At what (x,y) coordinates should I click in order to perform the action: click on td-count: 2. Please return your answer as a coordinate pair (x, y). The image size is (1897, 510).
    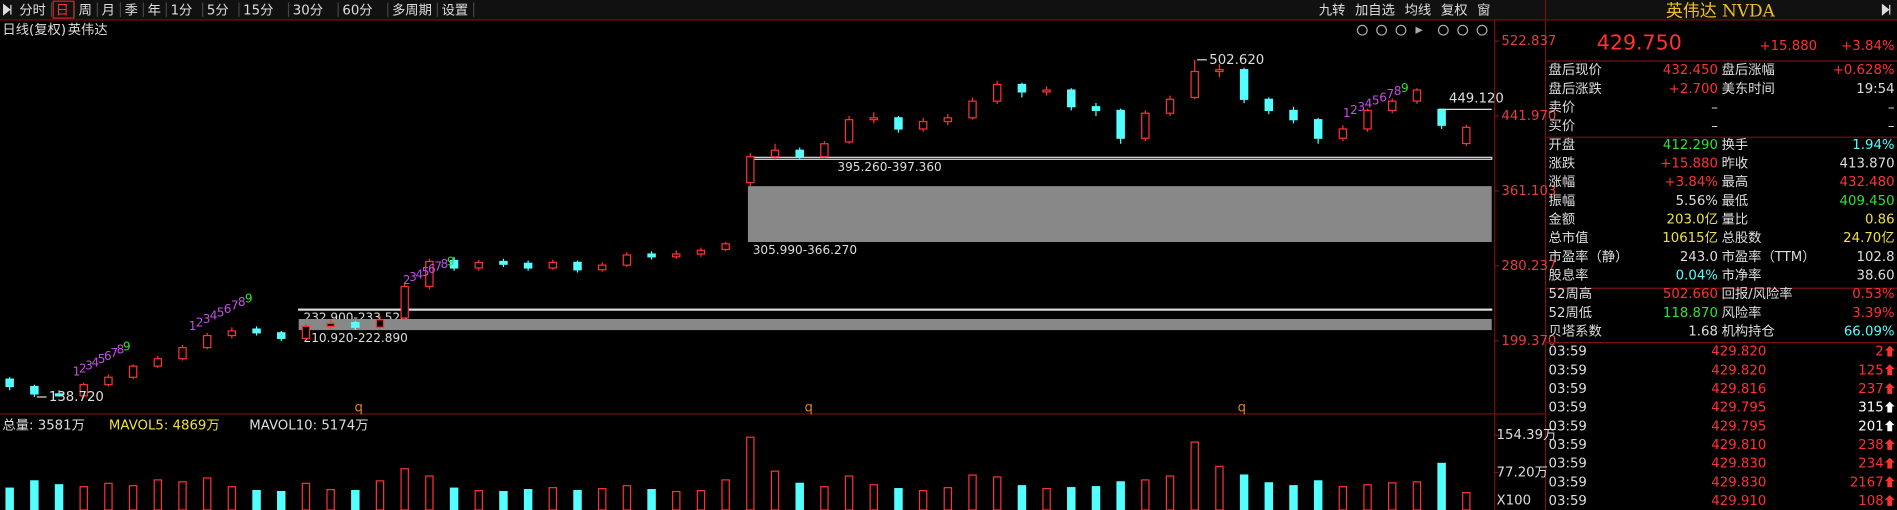
    Looking at the image, I should click on (407, 280).